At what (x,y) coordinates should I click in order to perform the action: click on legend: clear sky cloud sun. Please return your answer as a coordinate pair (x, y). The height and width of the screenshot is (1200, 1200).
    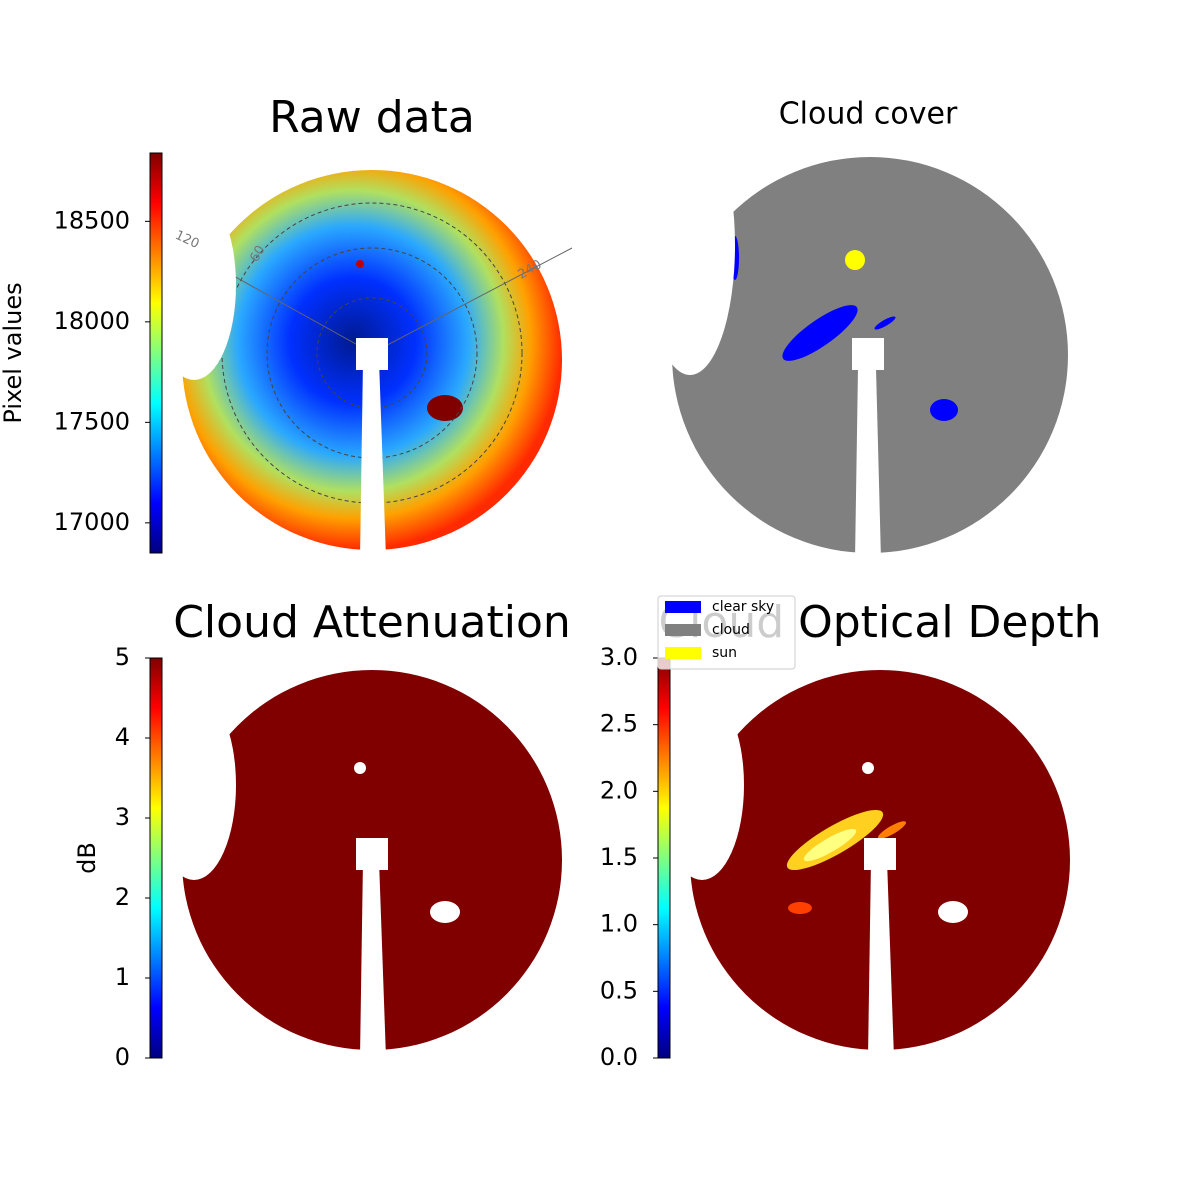
    Looking at the image, I should click on (726, 632).